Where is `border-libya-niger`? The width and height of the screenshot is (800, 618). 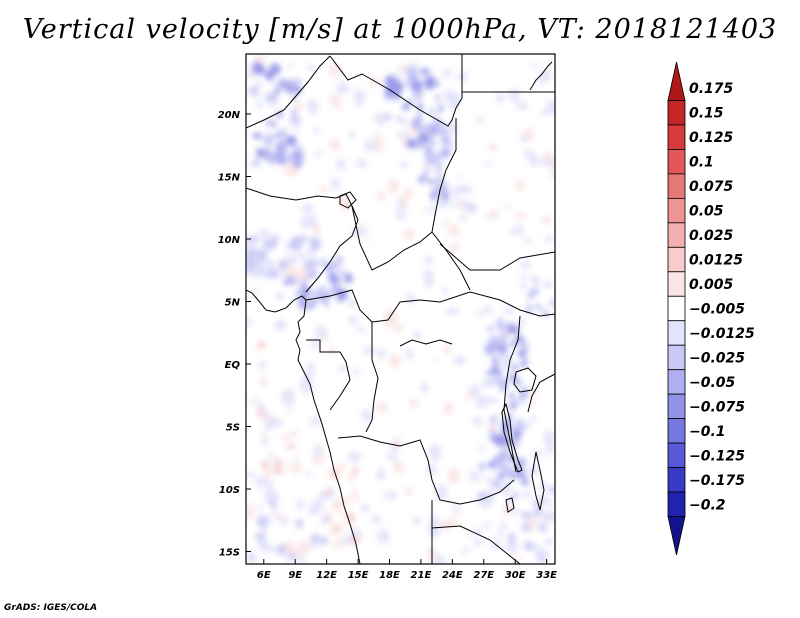
border-libya-niger is located at coordinates (396, 90).